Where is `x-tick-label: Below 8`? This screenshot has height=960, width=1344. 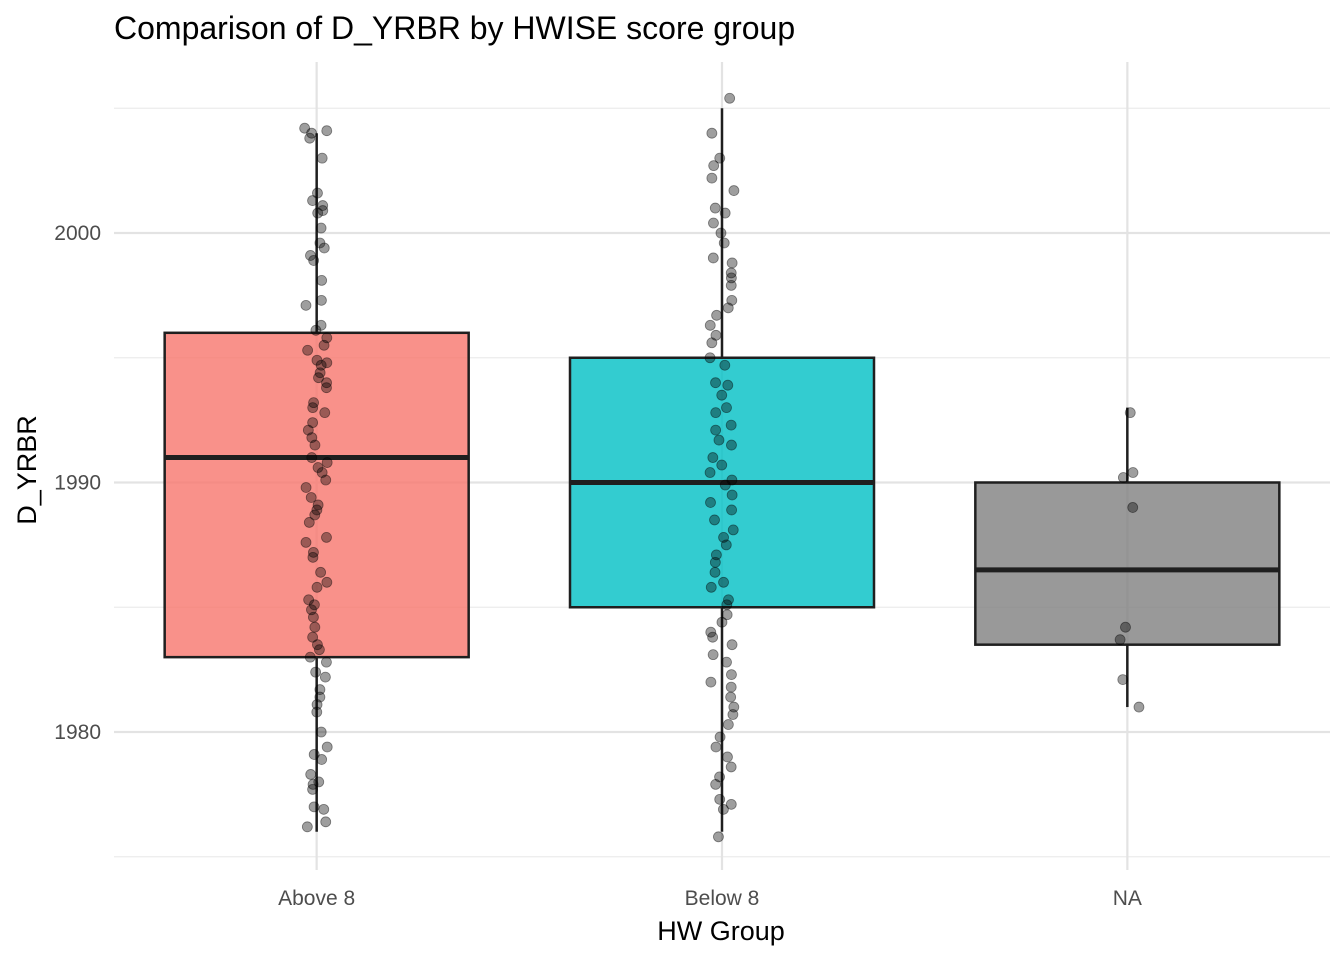
x-tick-label: Below 8 is located at coordinates (722, 898).